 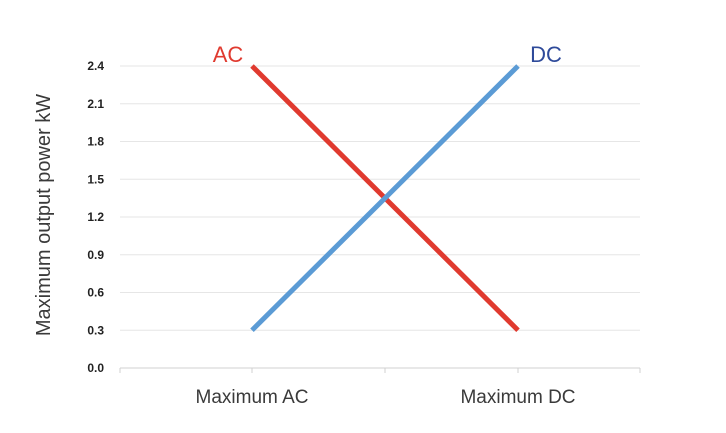 I want to click on x-category-labels: Maximum AC Maximum DC, so click(x=386, y=397).